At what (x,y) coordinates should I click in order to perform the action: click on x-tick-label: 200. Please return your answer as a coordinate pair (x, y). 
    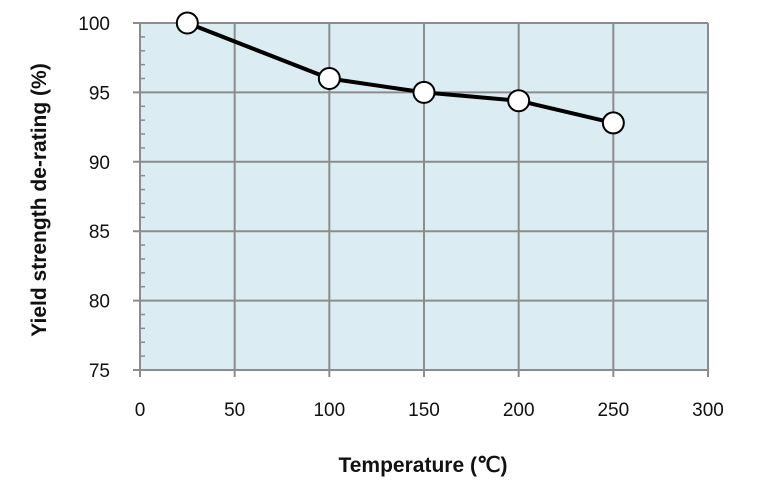
    Looking at the image, I should click on (519, 410).